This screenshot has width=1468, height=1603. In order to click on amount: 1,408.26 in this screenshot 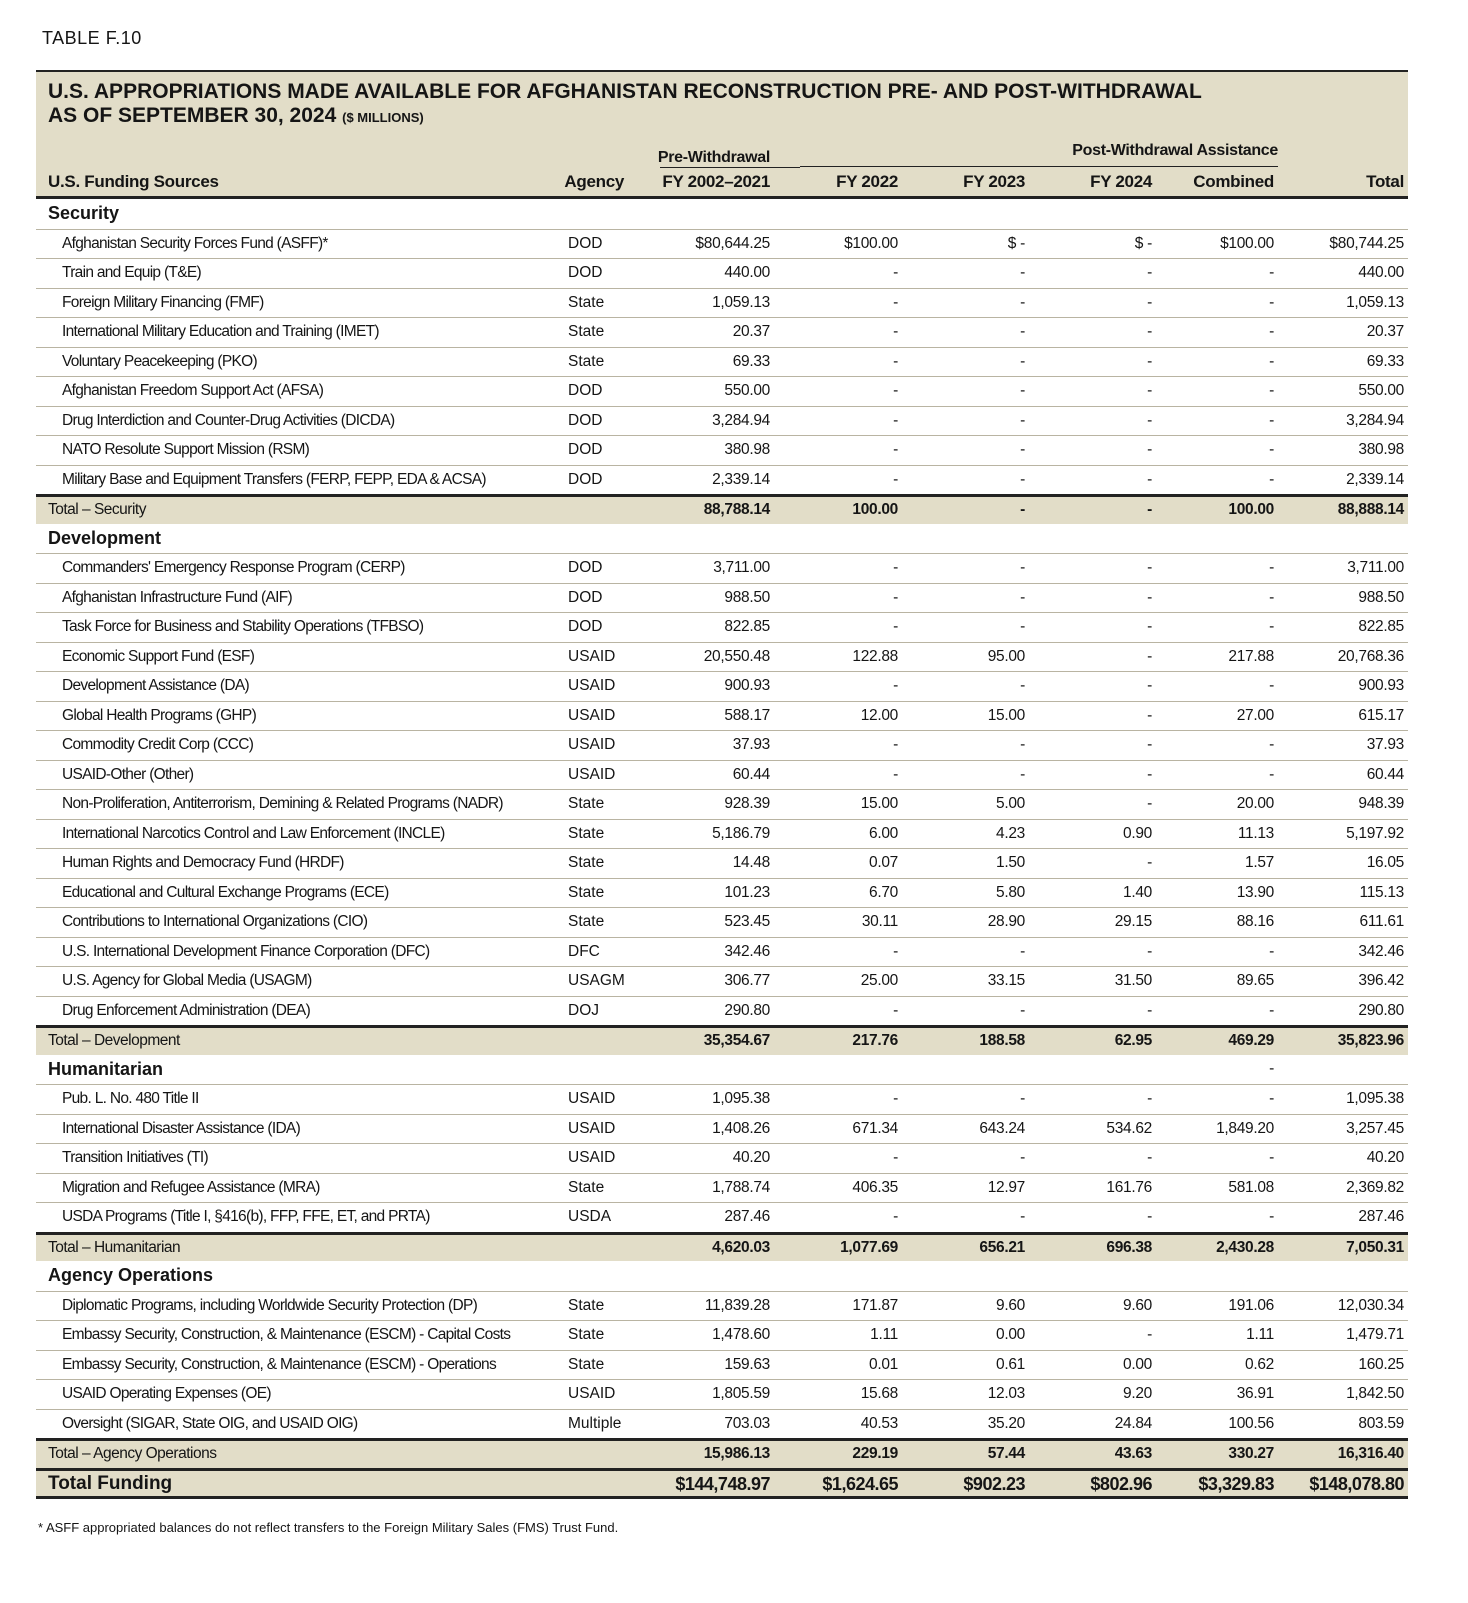, I will do `click(741, 1128)`.